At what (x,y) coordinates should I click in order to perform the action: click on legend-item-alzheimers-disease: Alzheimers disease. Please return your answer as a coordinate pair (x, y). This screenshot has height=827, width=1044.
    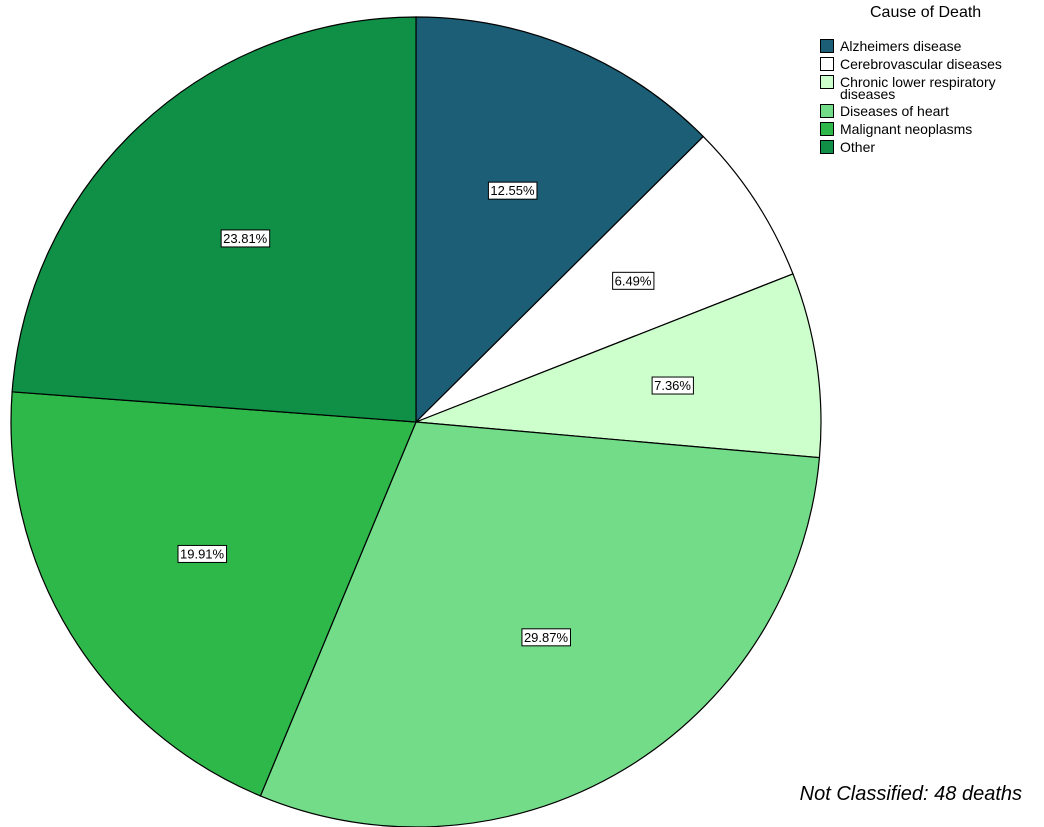
    Looking at the image, I should click on (930, 45).